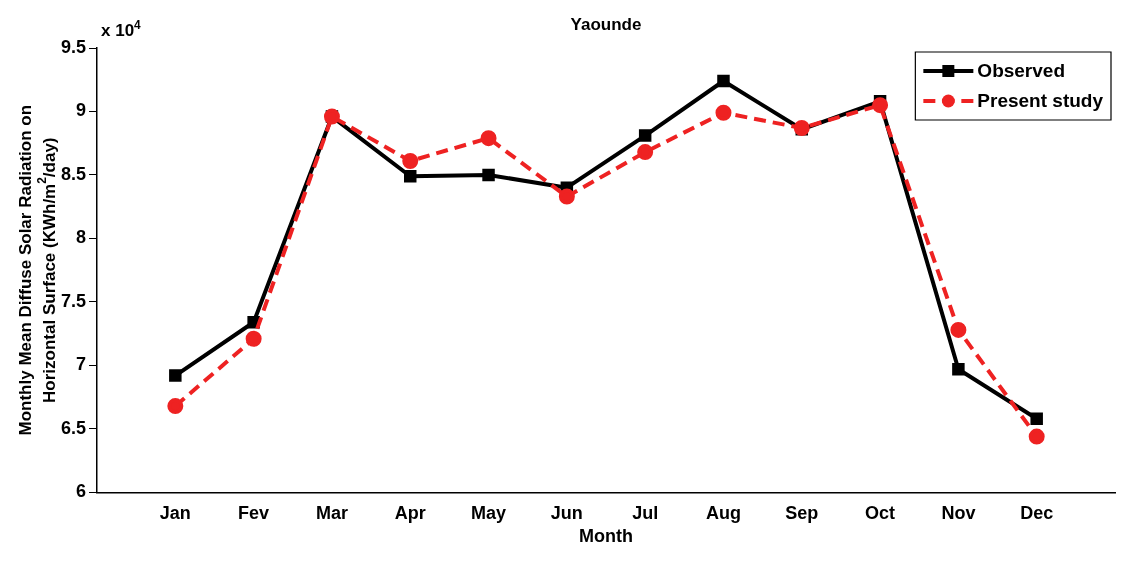  I want to click on x-tick-label: Oct, so click(880, 513).